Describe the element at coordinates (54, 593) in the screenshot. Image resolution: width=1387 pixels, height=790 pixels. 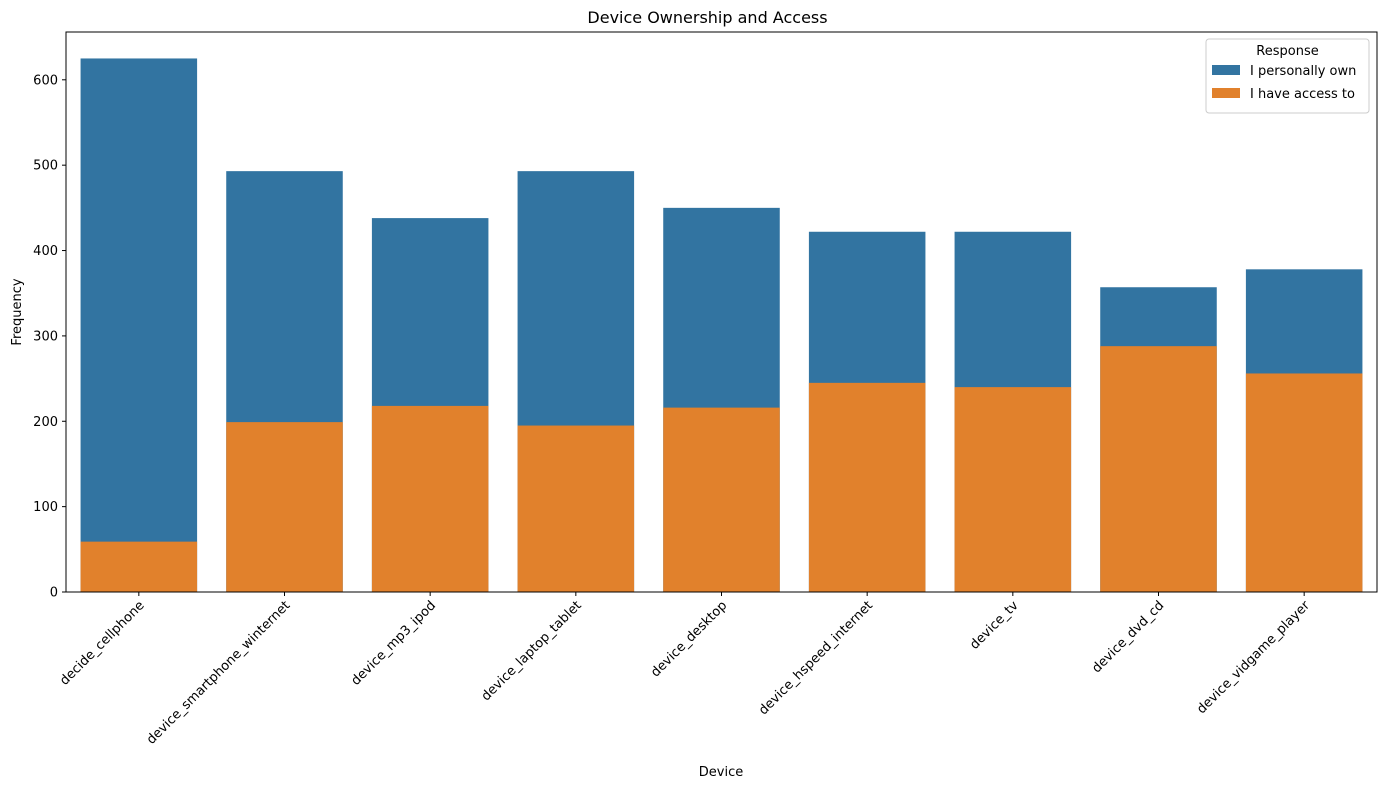
I see `y-tick-label-0: 0` at that location.